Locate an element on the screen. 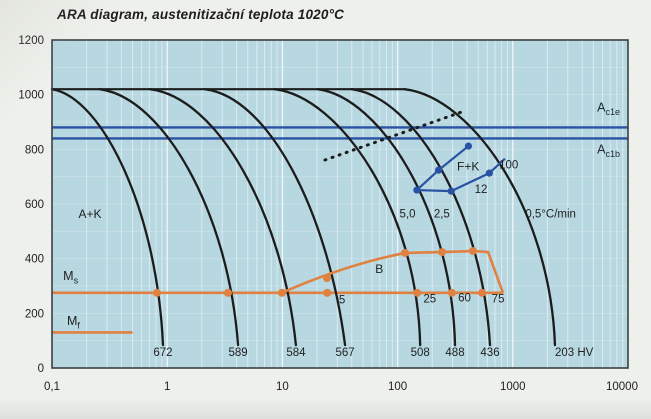 This screenshot has height=419, width=651. annotation-label: 5,0 is located at coordinates (408, 215).